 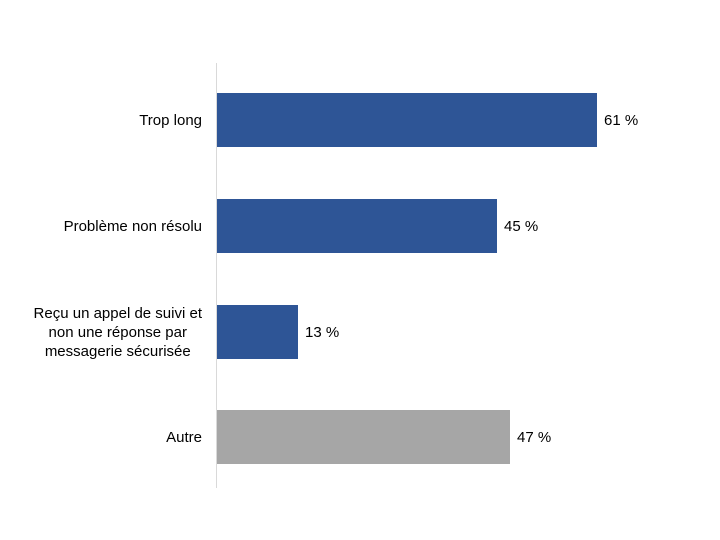 What do you see at coordinates (534, 437) in the screenshot?
I see `value-label: 47 %` at bounding box center [534, 437].